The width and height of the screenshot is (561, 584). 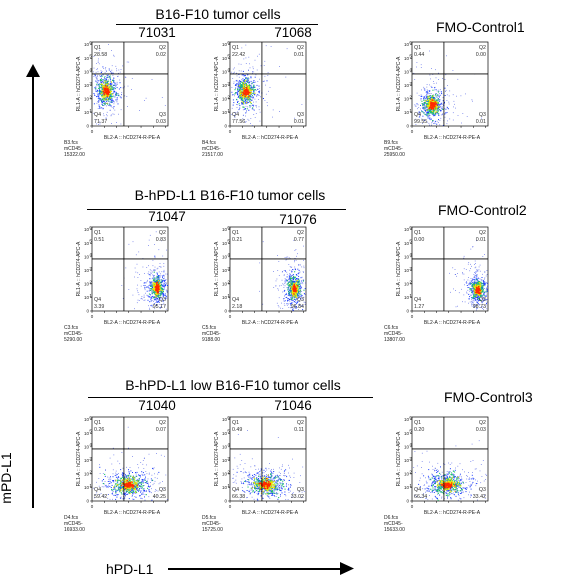 I want to click on y-tick-label: 10, so click(x=225, y=71).